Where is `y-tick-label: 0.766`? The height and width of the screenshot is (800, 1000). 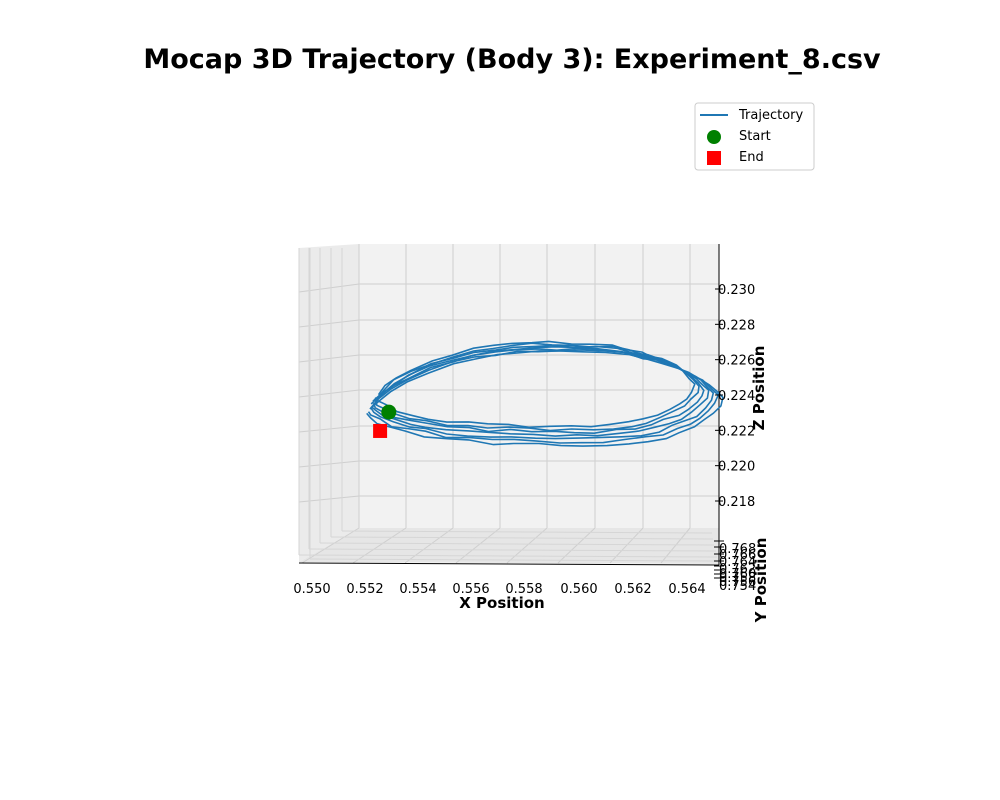 y-tick-label: 0.766 is located at coordinates (737, 555).